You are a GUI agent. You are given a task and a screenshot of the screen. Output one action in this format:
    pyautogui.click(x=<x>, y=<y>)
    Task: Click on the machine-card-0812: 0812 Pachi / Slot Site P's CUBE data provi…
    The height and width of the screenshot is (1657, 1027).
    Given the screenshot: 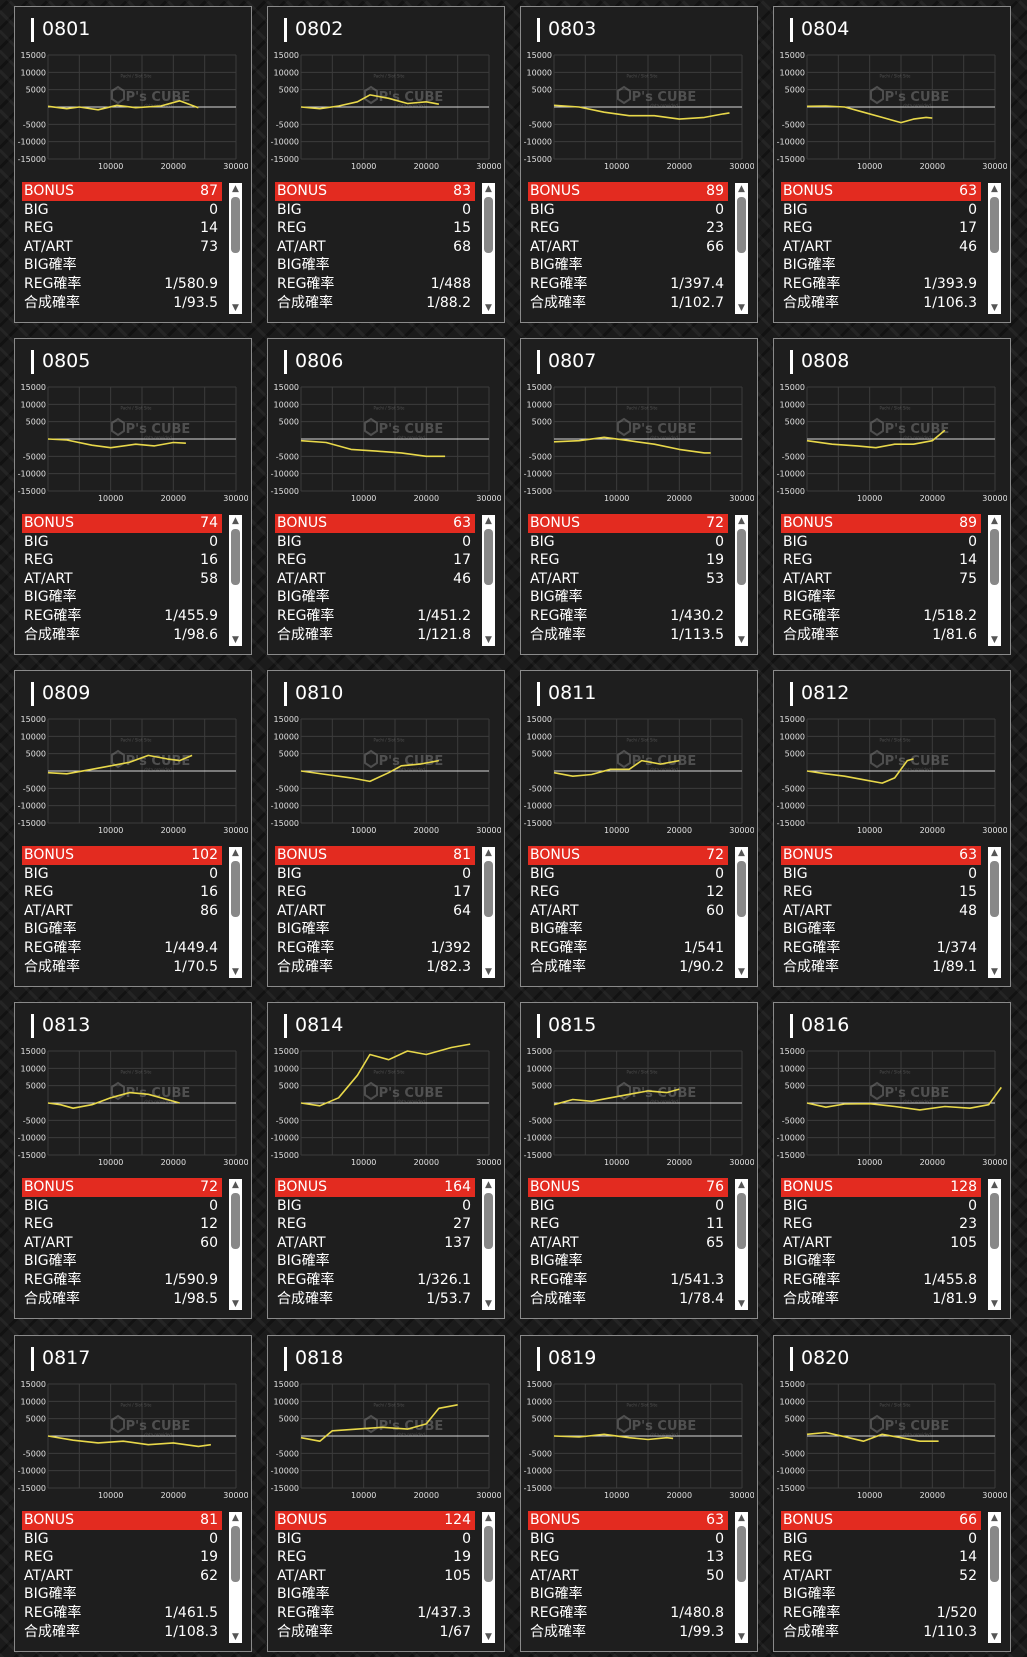 What is the action you would take?
    pyautogui.click(x=892, y=828)
    